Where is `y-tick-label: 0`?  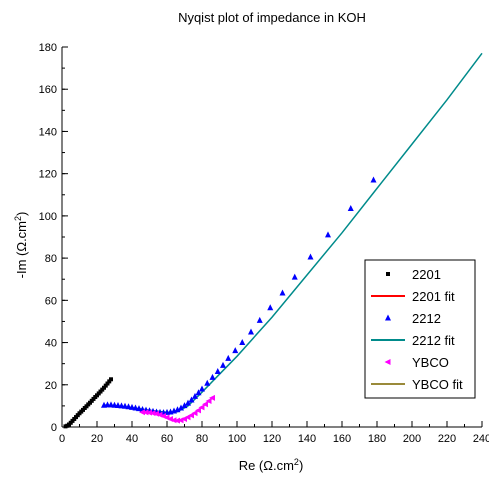
y-tick-label: 0 is located at coordinates (54, 428).